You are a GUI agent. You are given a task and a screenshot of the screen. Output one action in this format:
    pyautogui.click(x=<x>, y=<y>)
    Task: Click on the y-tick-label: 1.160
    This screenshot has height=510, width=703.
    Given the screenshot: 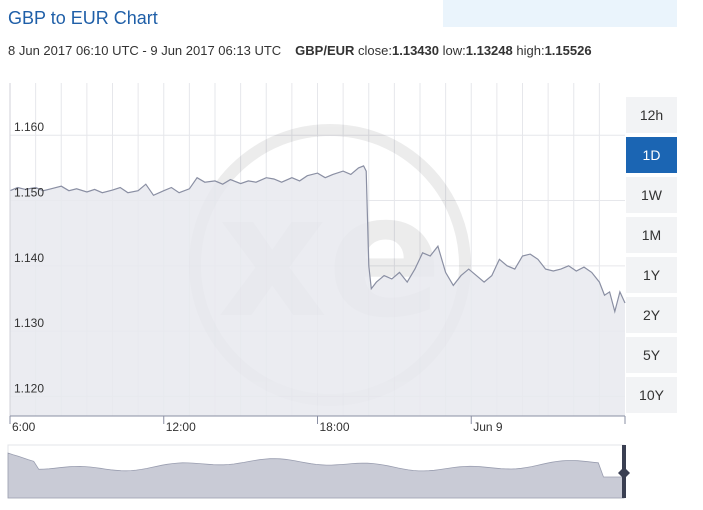 What is the action you would take?
    pyautogui.click(x=29, y=127)
    